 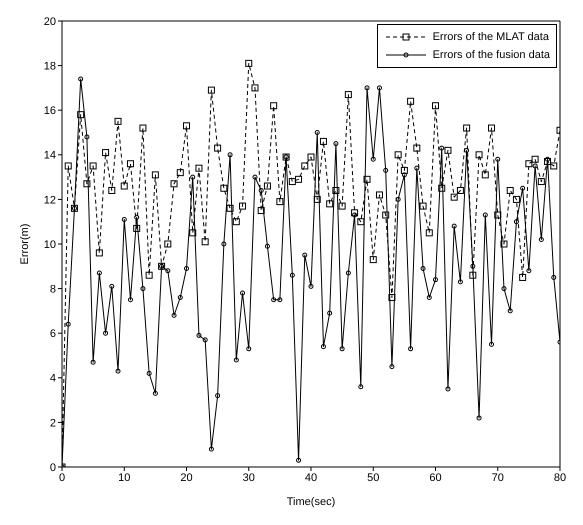 I want to click on x-tick-label: 10, so click(x=124, y=478).